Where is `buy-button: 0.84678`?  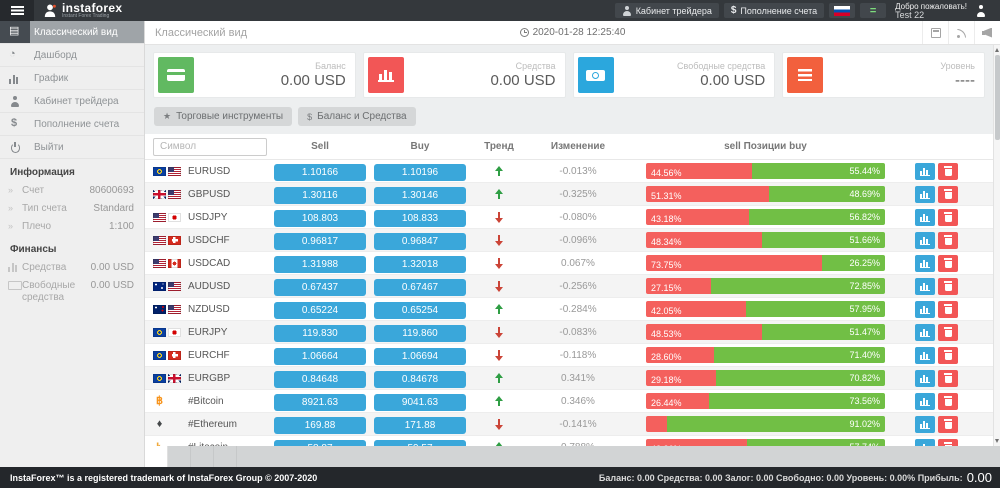 buy-button: 0.84678 is located at coordinates (420, 379).